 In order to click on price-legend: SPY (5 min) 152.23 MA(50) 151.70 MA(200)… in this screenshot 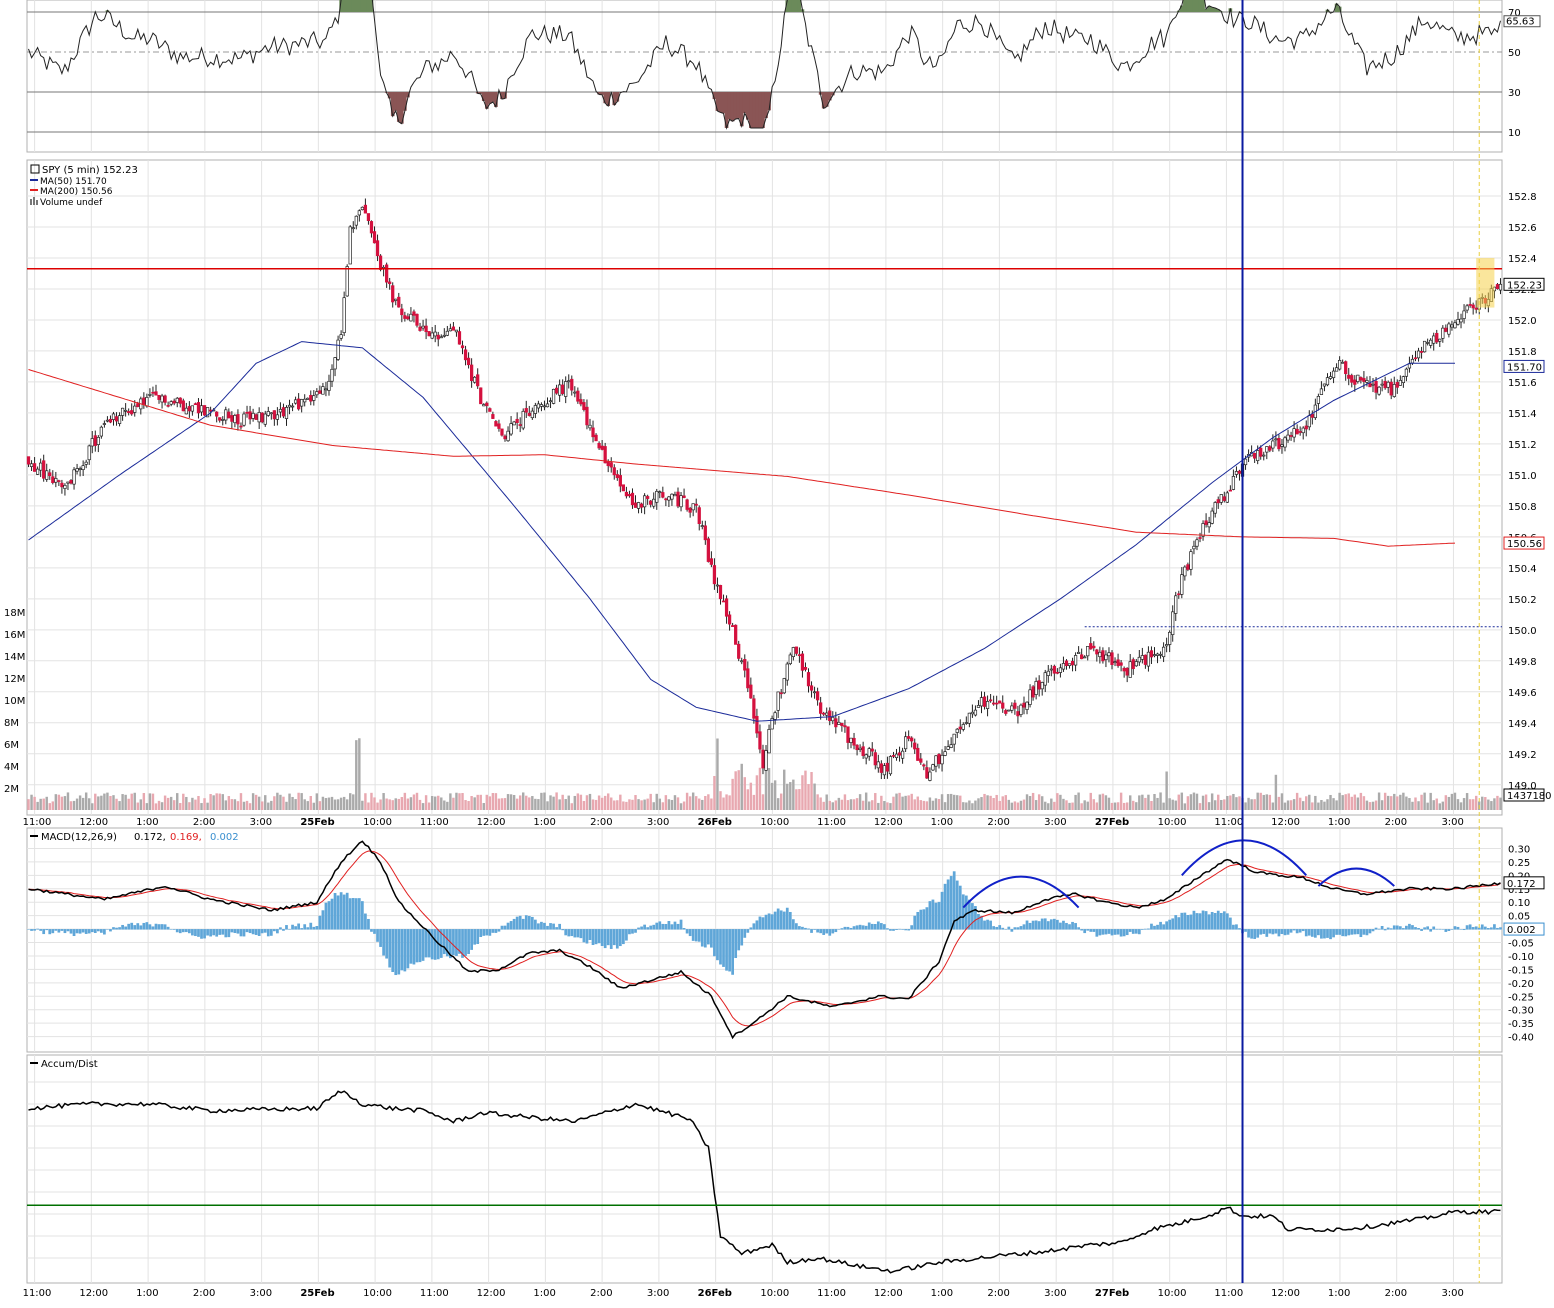, I will do `click(84, 186)`.